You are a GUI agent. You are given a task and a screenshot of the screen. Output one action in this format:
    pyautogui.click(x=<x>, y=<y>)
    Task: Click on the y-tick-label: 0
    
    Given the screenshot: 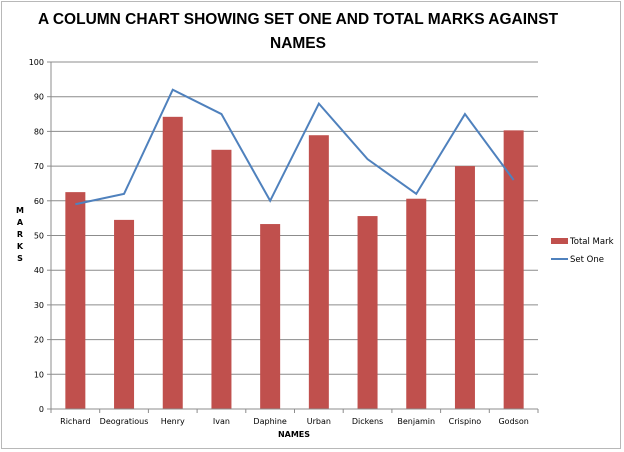 What is the action you would take?
    pyautogui.click(x=41, y=409)
    